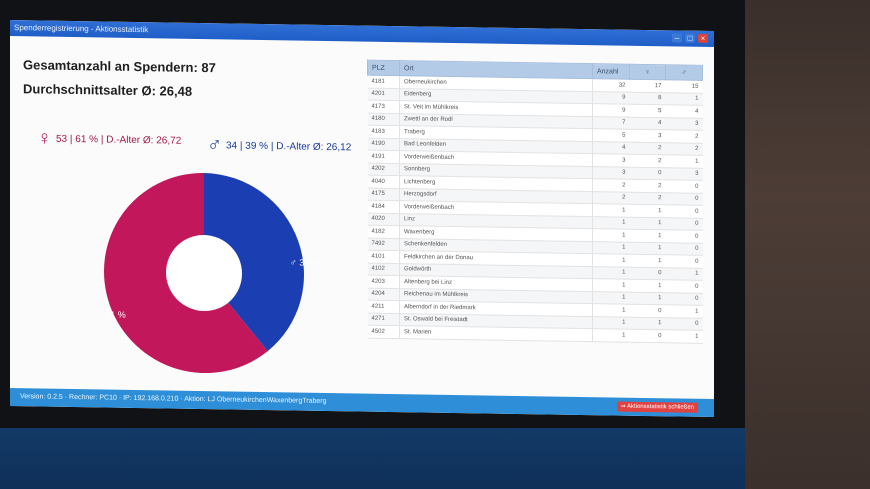 This screenshot has height=489, width=870. I want to click on male-stat: ♂ 34 | 39 % | D.-Alter Ø: 26,12, so click(279, 145).